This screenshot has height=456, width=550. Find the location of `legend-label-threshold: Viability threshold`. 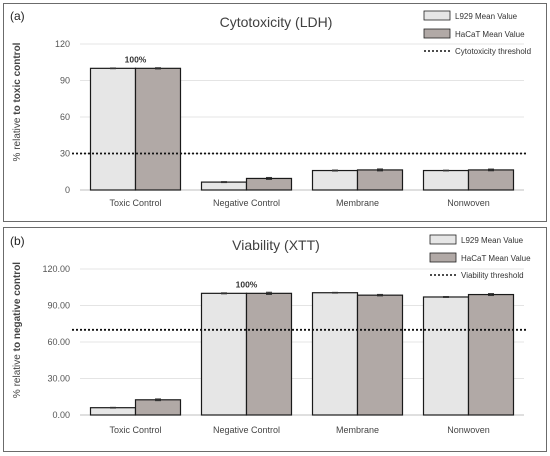

legend-label-threshold: Viability threshold is located at coordinates (492, 275).